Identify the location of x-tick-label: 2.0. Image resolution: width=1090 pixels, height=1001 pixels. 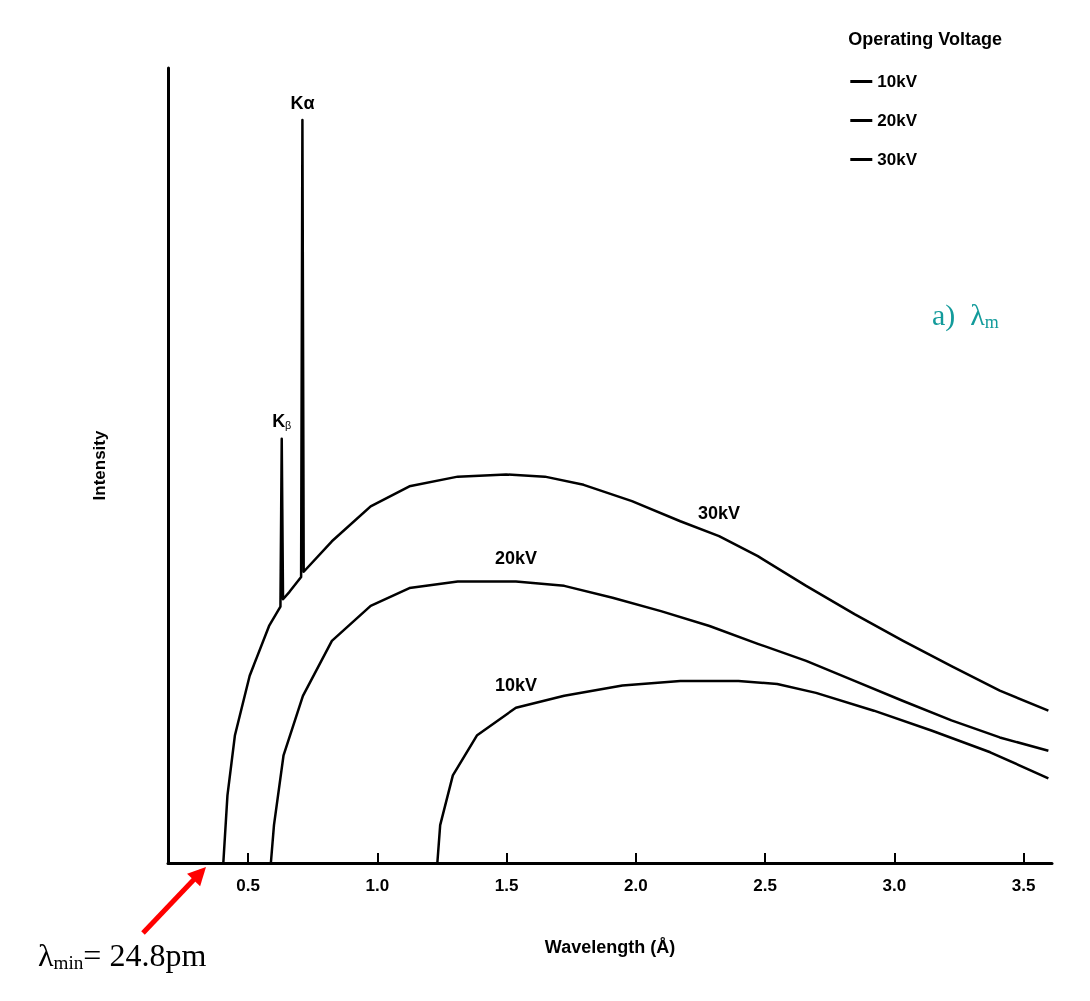
(636, 885).